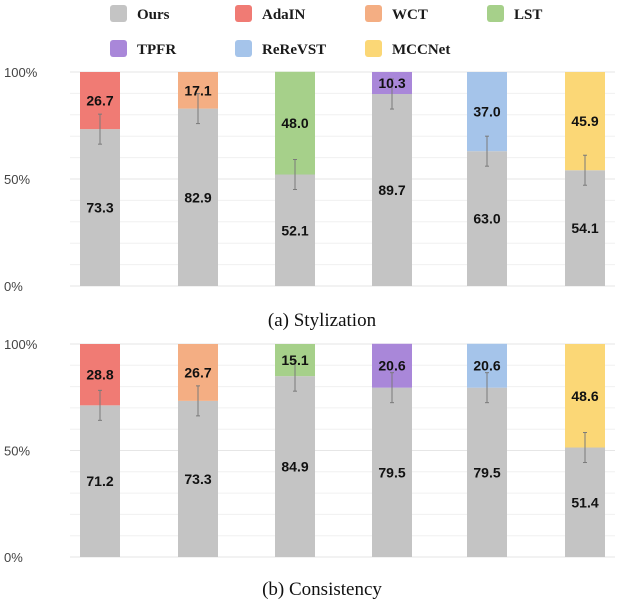 This screenshot has height=600, width=633. I want to click on value-label-rerevst: 37.0, so click(486, 112).